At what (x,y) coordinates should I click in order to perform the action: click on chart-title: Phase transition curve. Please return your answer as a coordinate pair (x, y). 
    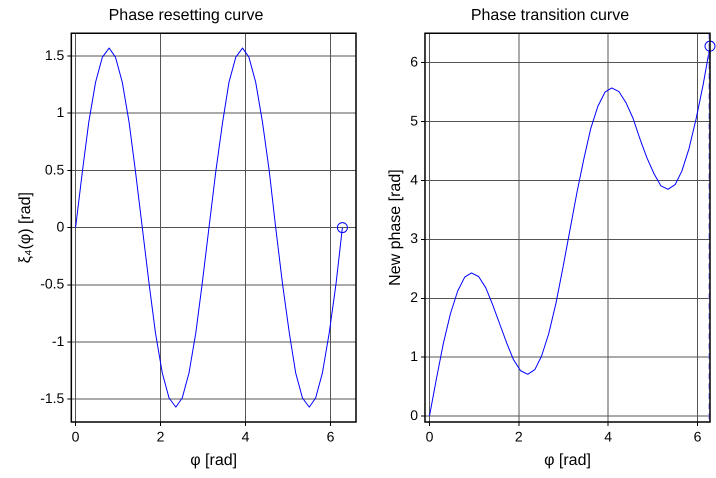
    Looking at the image, I should click on (550, 15).